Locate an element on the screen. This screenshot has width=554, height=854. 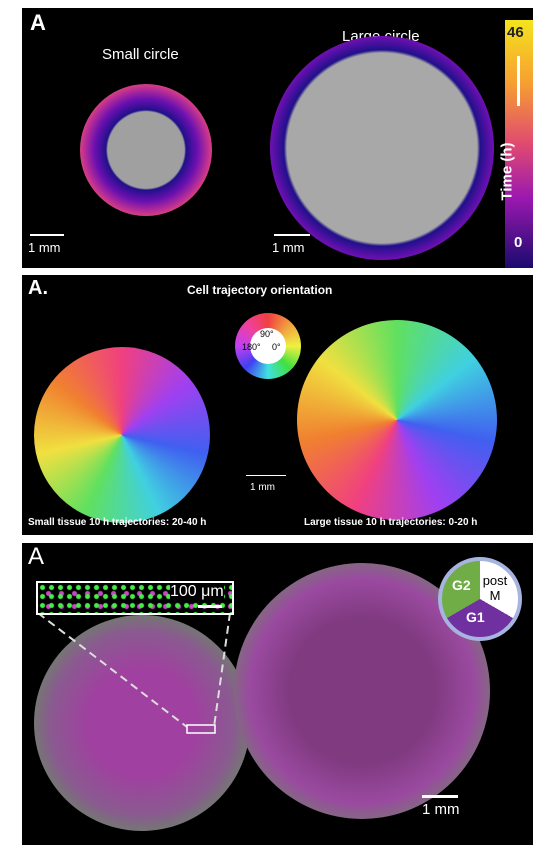
colorbar-min: 0 is located at coordinates (518, 242).